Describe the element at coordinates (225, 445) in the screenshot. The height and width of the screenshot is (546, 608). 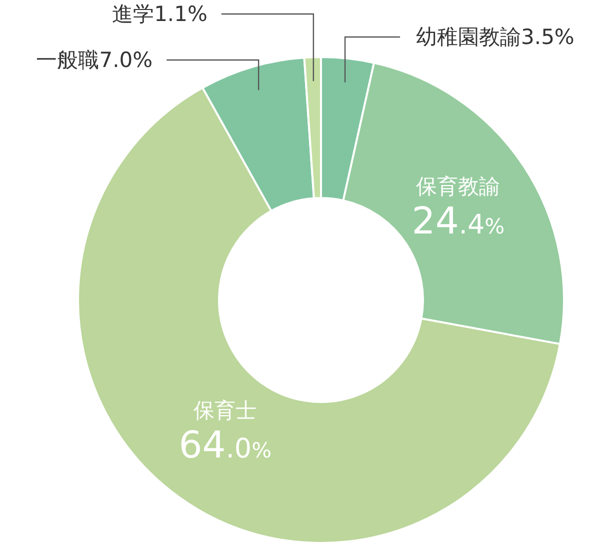
I see `data-label: 64.0%` at that location.